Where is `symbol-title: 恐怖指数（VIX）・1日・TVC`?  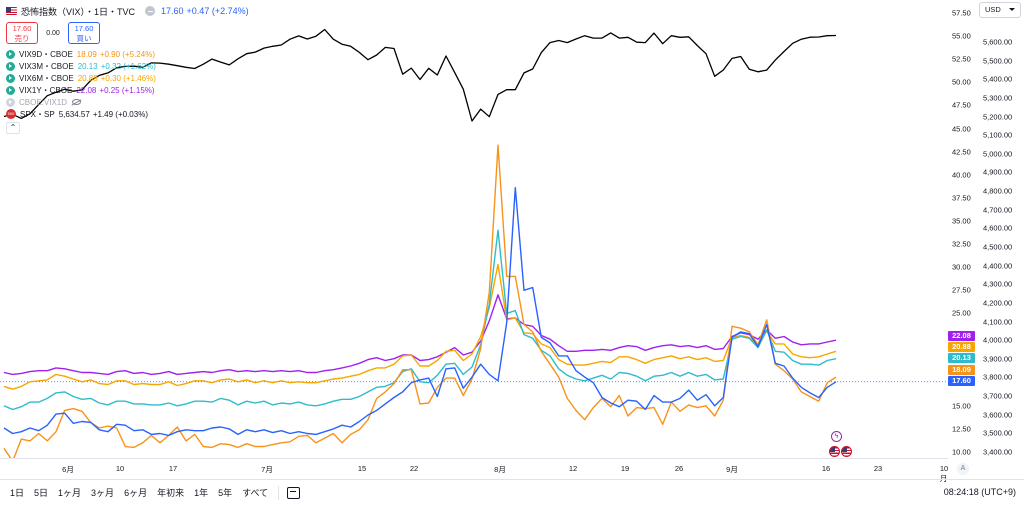
symbol-title: 恐怖指数（VIX）・1日・TVC is located at coordinates (78, 11).